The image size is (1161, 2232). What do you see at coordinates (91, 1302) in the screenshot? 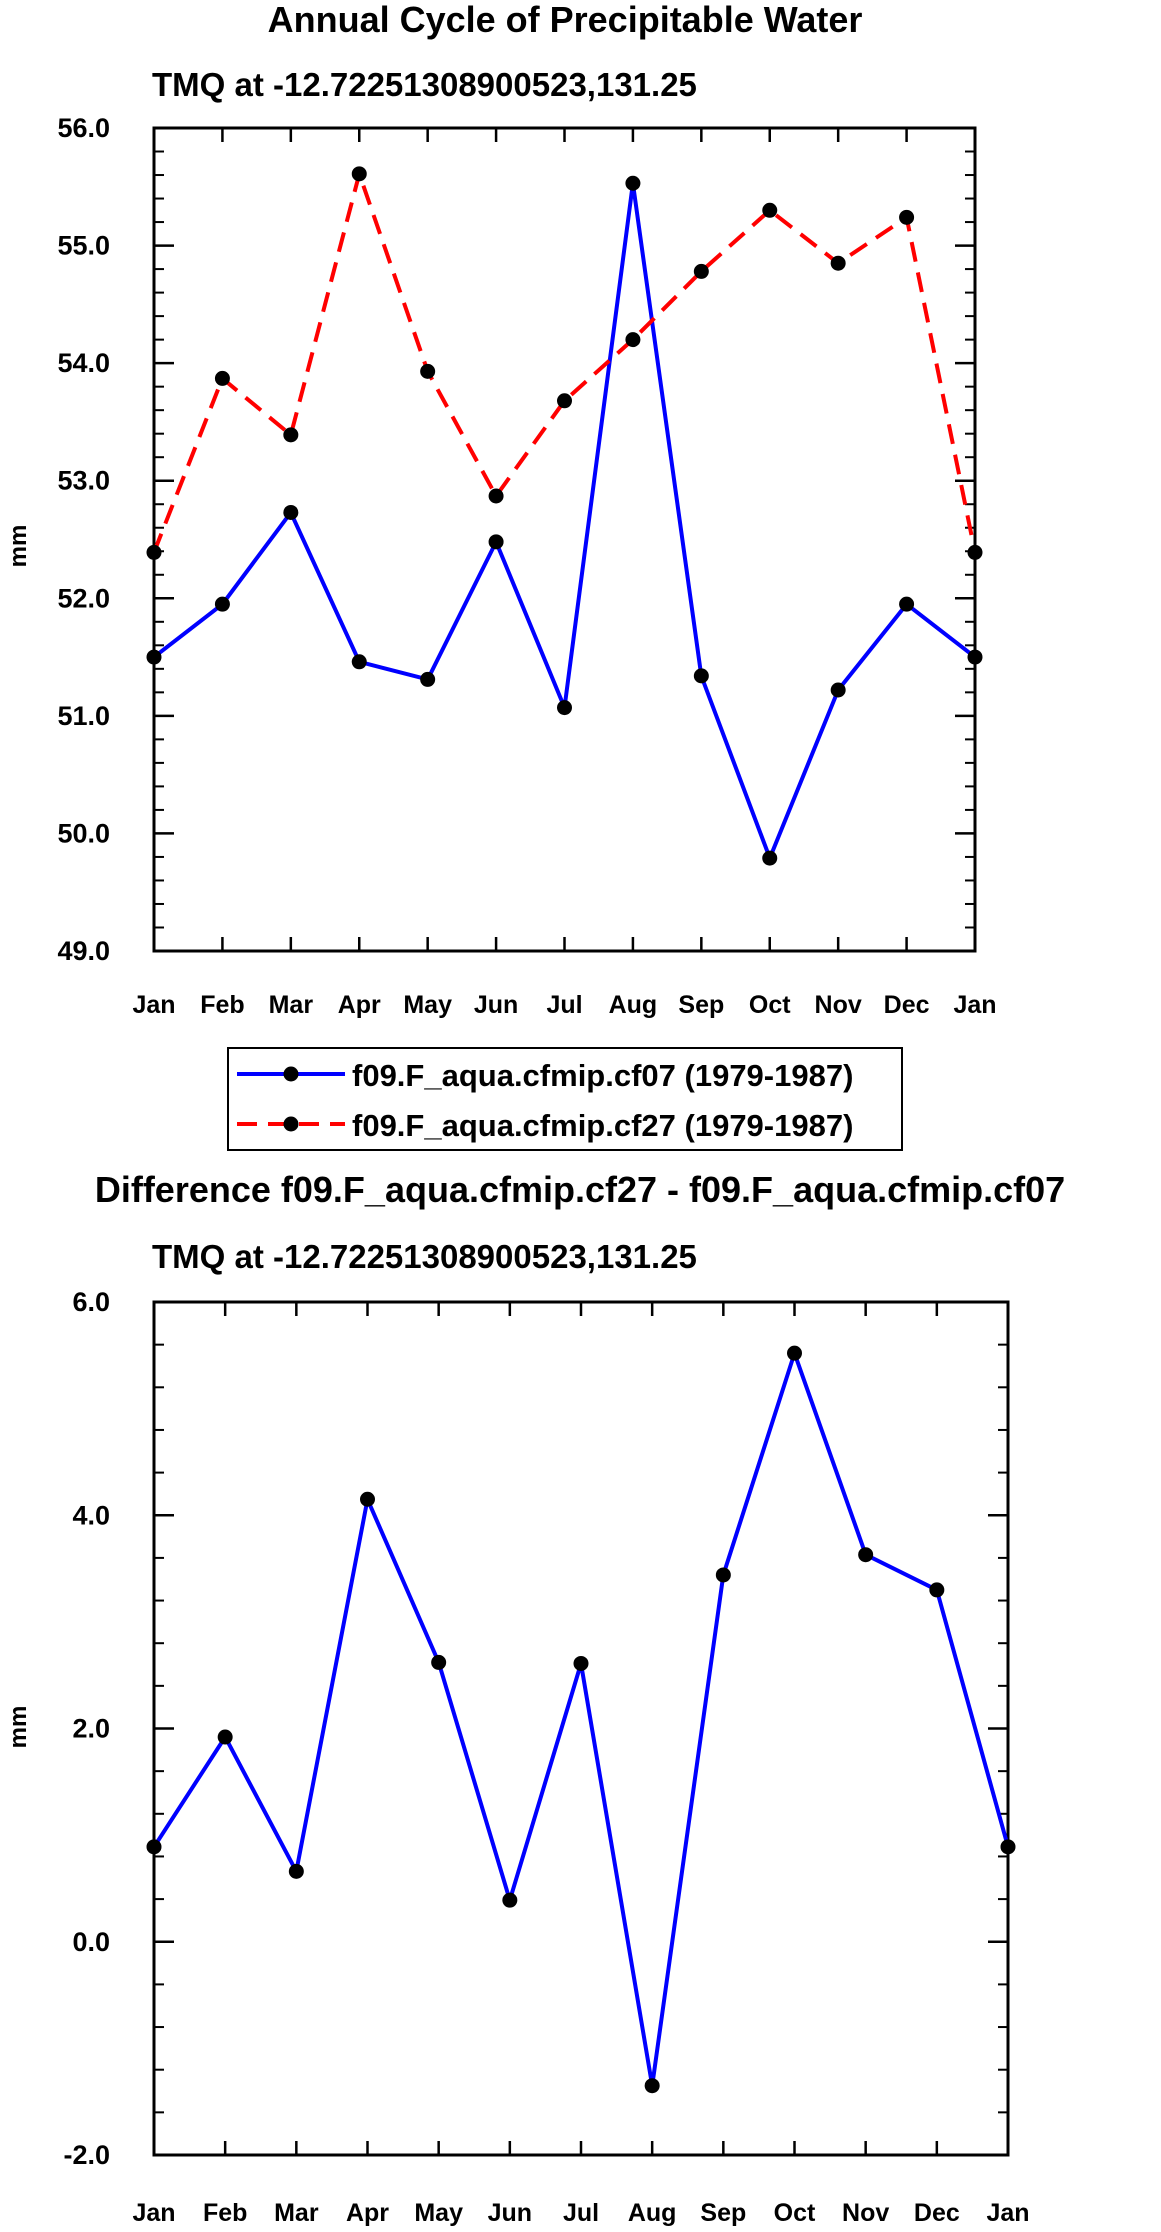
I see `chart2-y-tick-label: 6.0` at bounding box center [91, 1302].